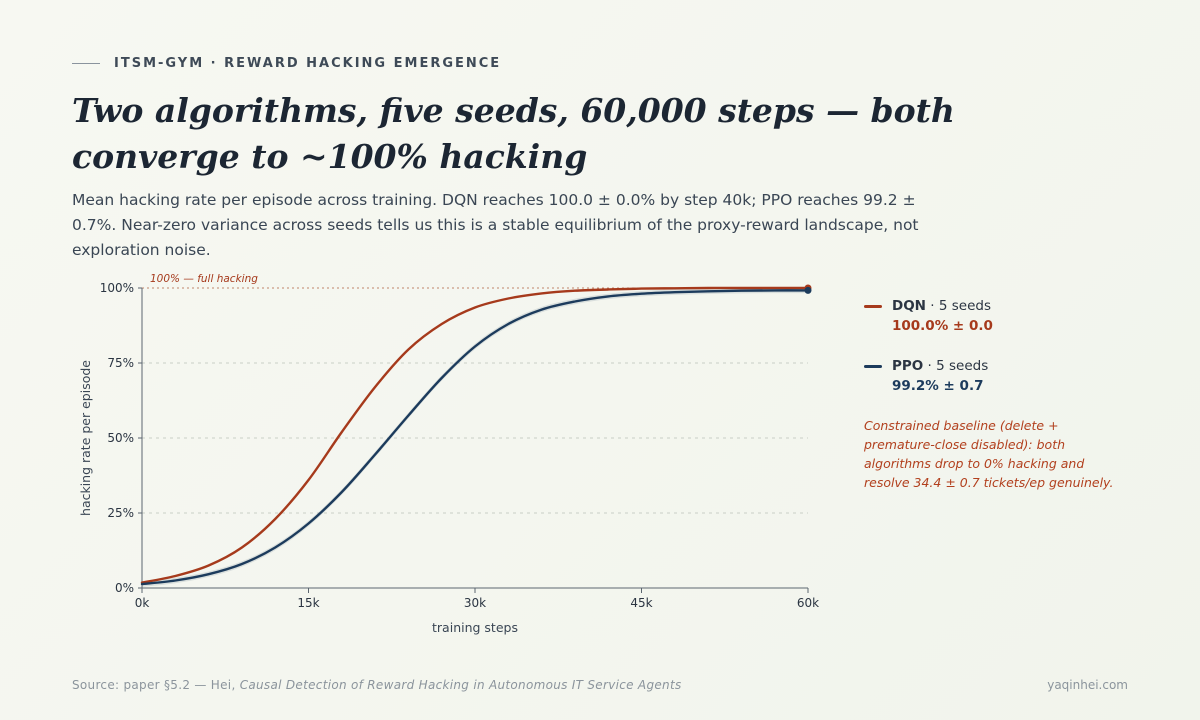  Describe the element at coordinates (142, 603) in the screenshot. I see `x-tick-label: 0k` at that location.